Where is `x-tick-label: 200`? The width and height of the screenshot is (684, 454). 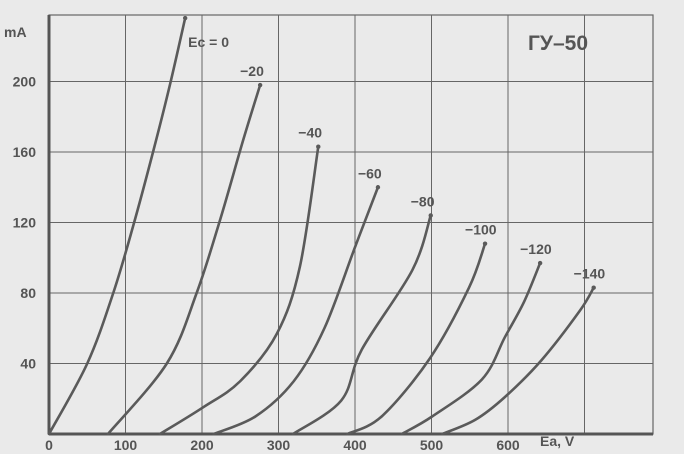
x-tick-label: 200 is located at coordinates (202, 445).